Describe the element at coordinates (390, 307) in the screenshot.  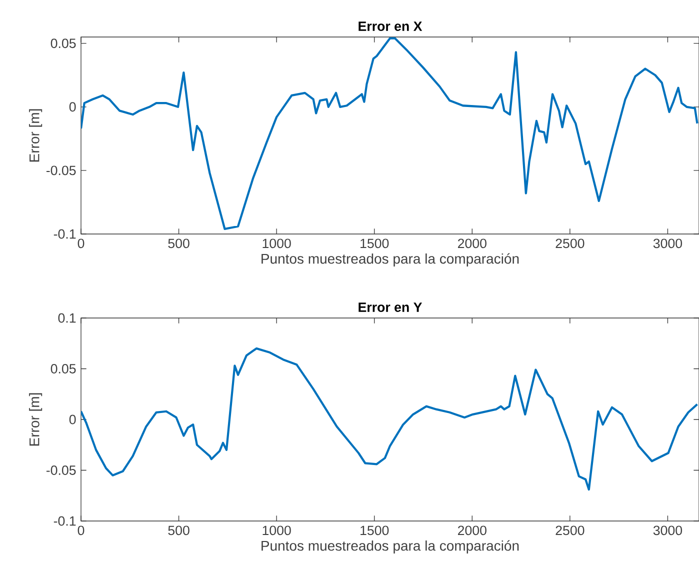
I see `chart-title: Error en Y` at that location.